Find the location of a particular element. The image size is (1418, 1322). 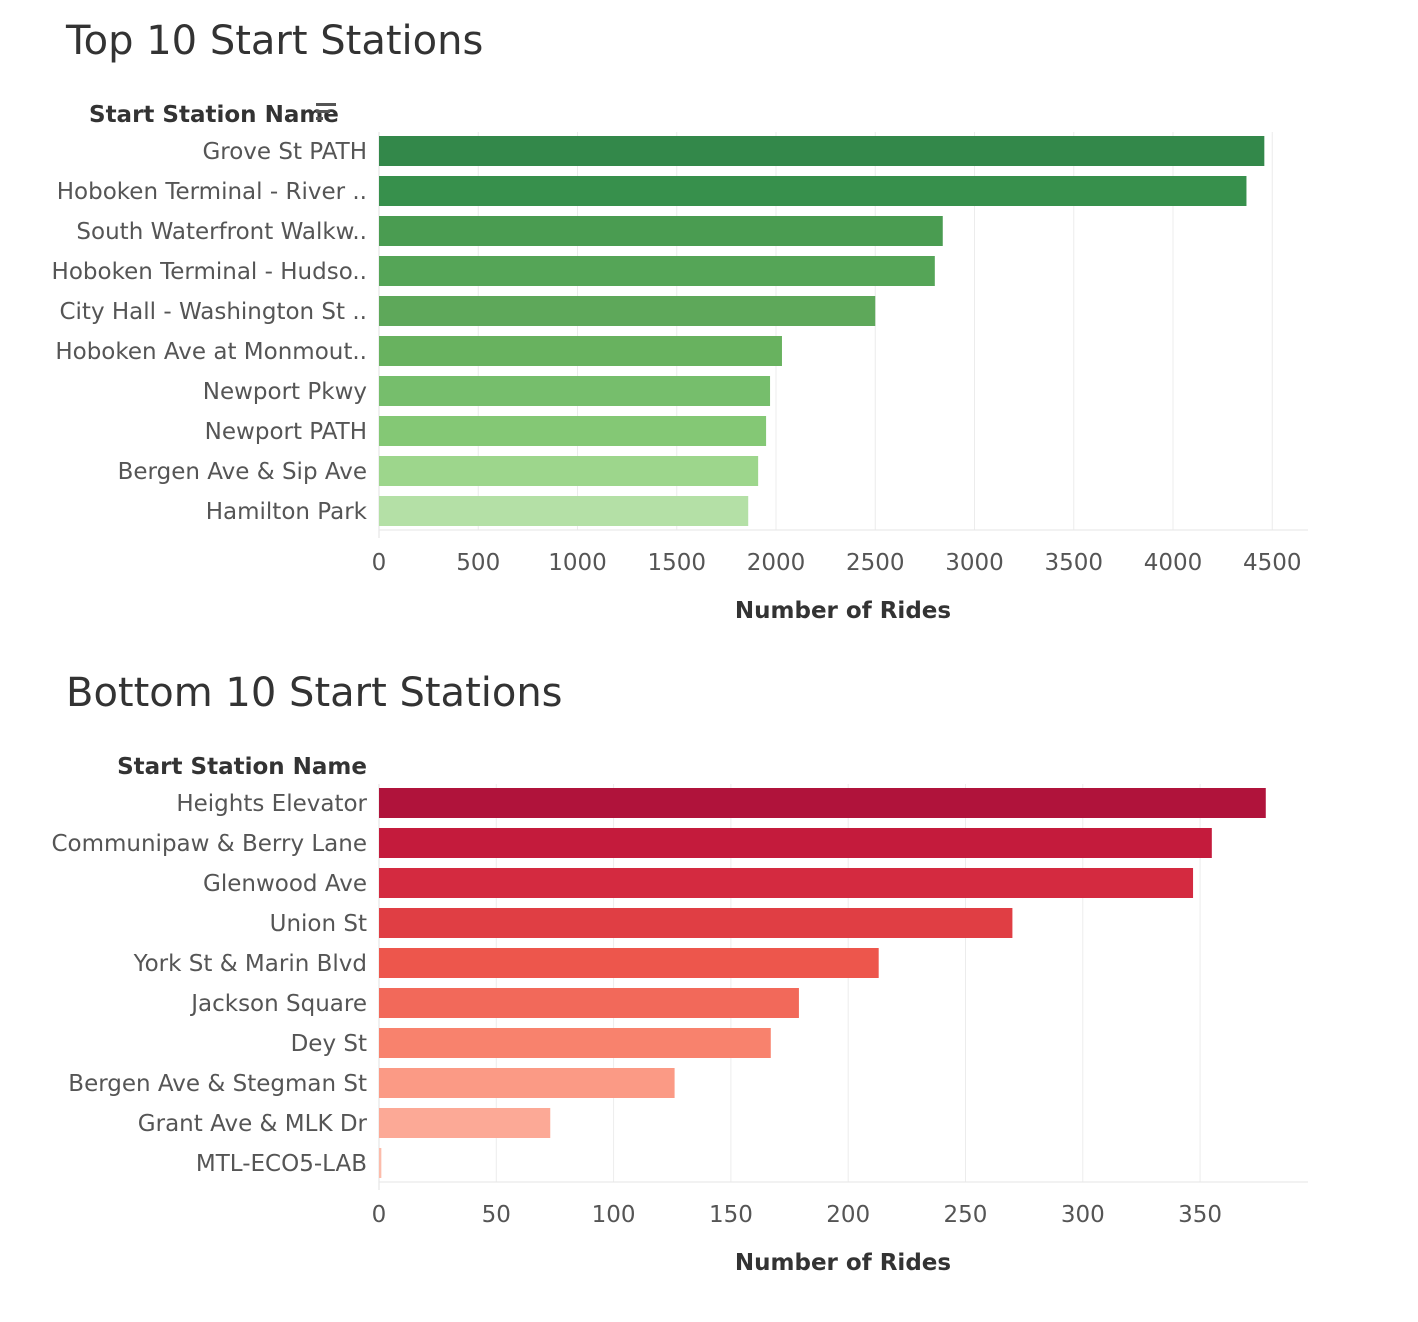

tick-label: 2000 is located at coordinates (776, 563).